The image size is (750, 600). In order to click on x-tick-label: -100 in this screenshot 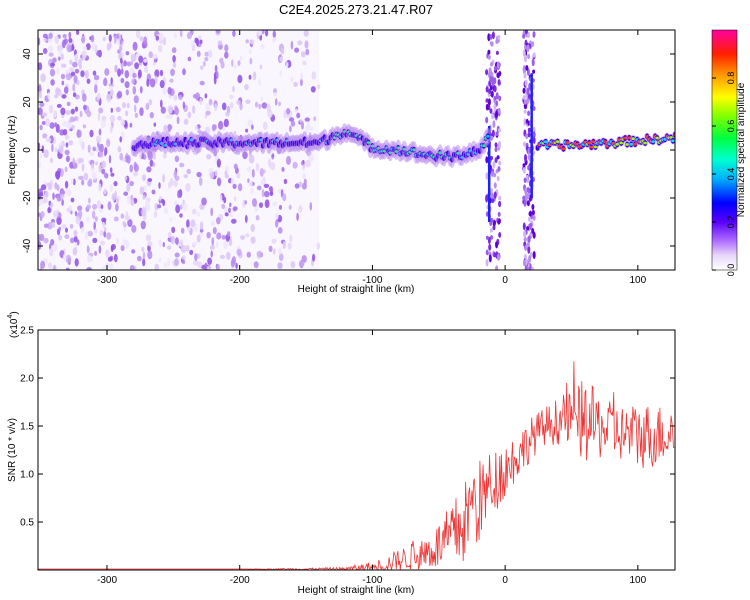, I will do `click(372, 580)`.